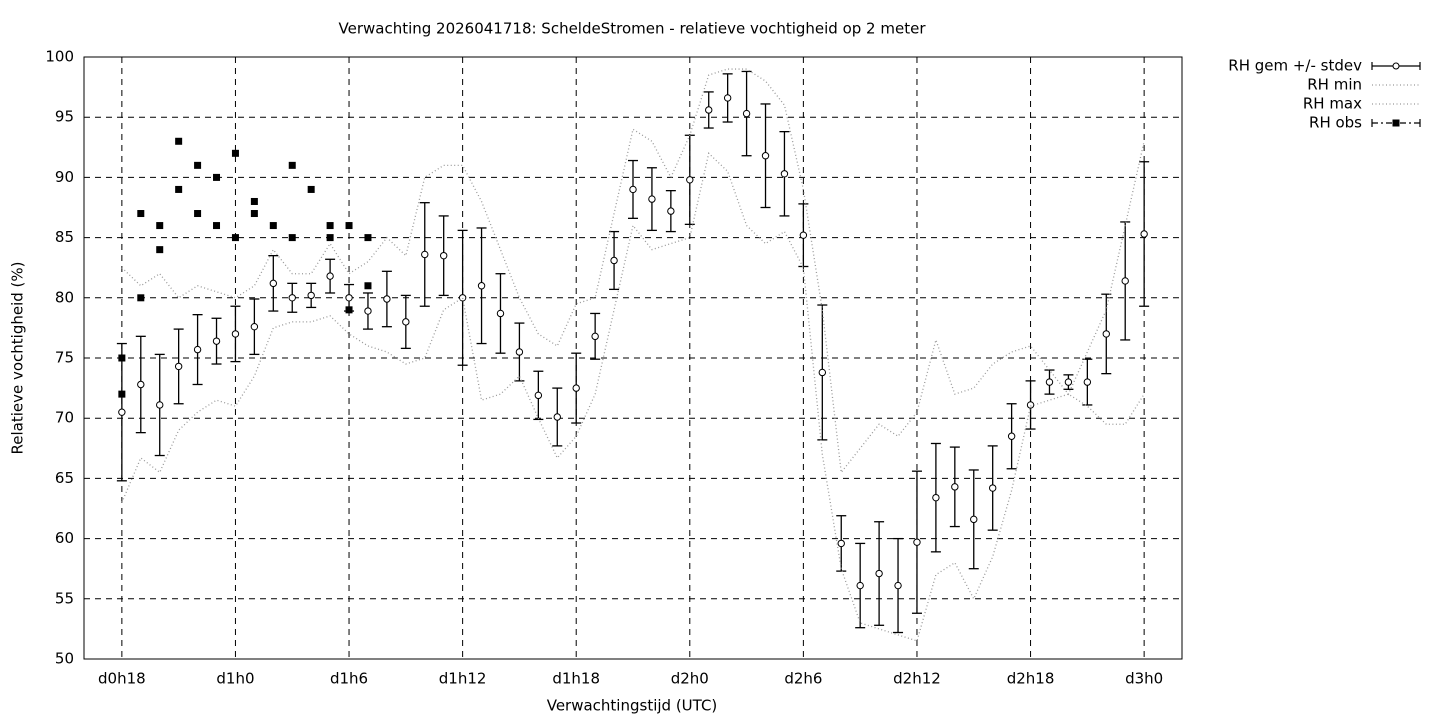 The width and height of the screenshot is (1440, 720). I want to click on x-tick-label: d1h6, so click(349, 679).